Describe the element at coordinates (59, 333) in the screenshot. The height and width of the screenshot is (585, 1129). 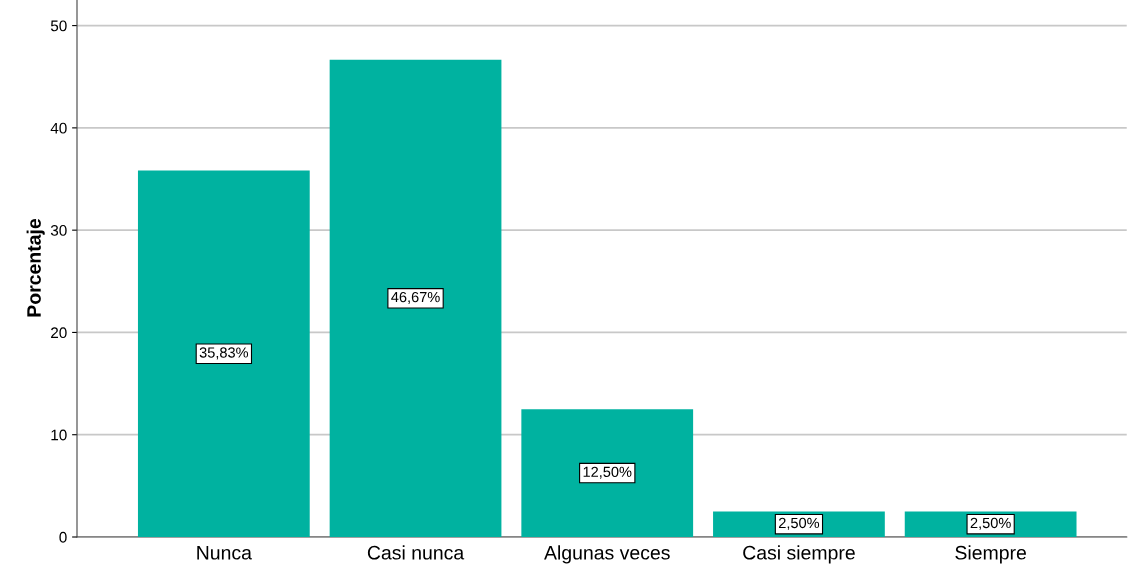
I see `y-tick-label: 20` at that location.